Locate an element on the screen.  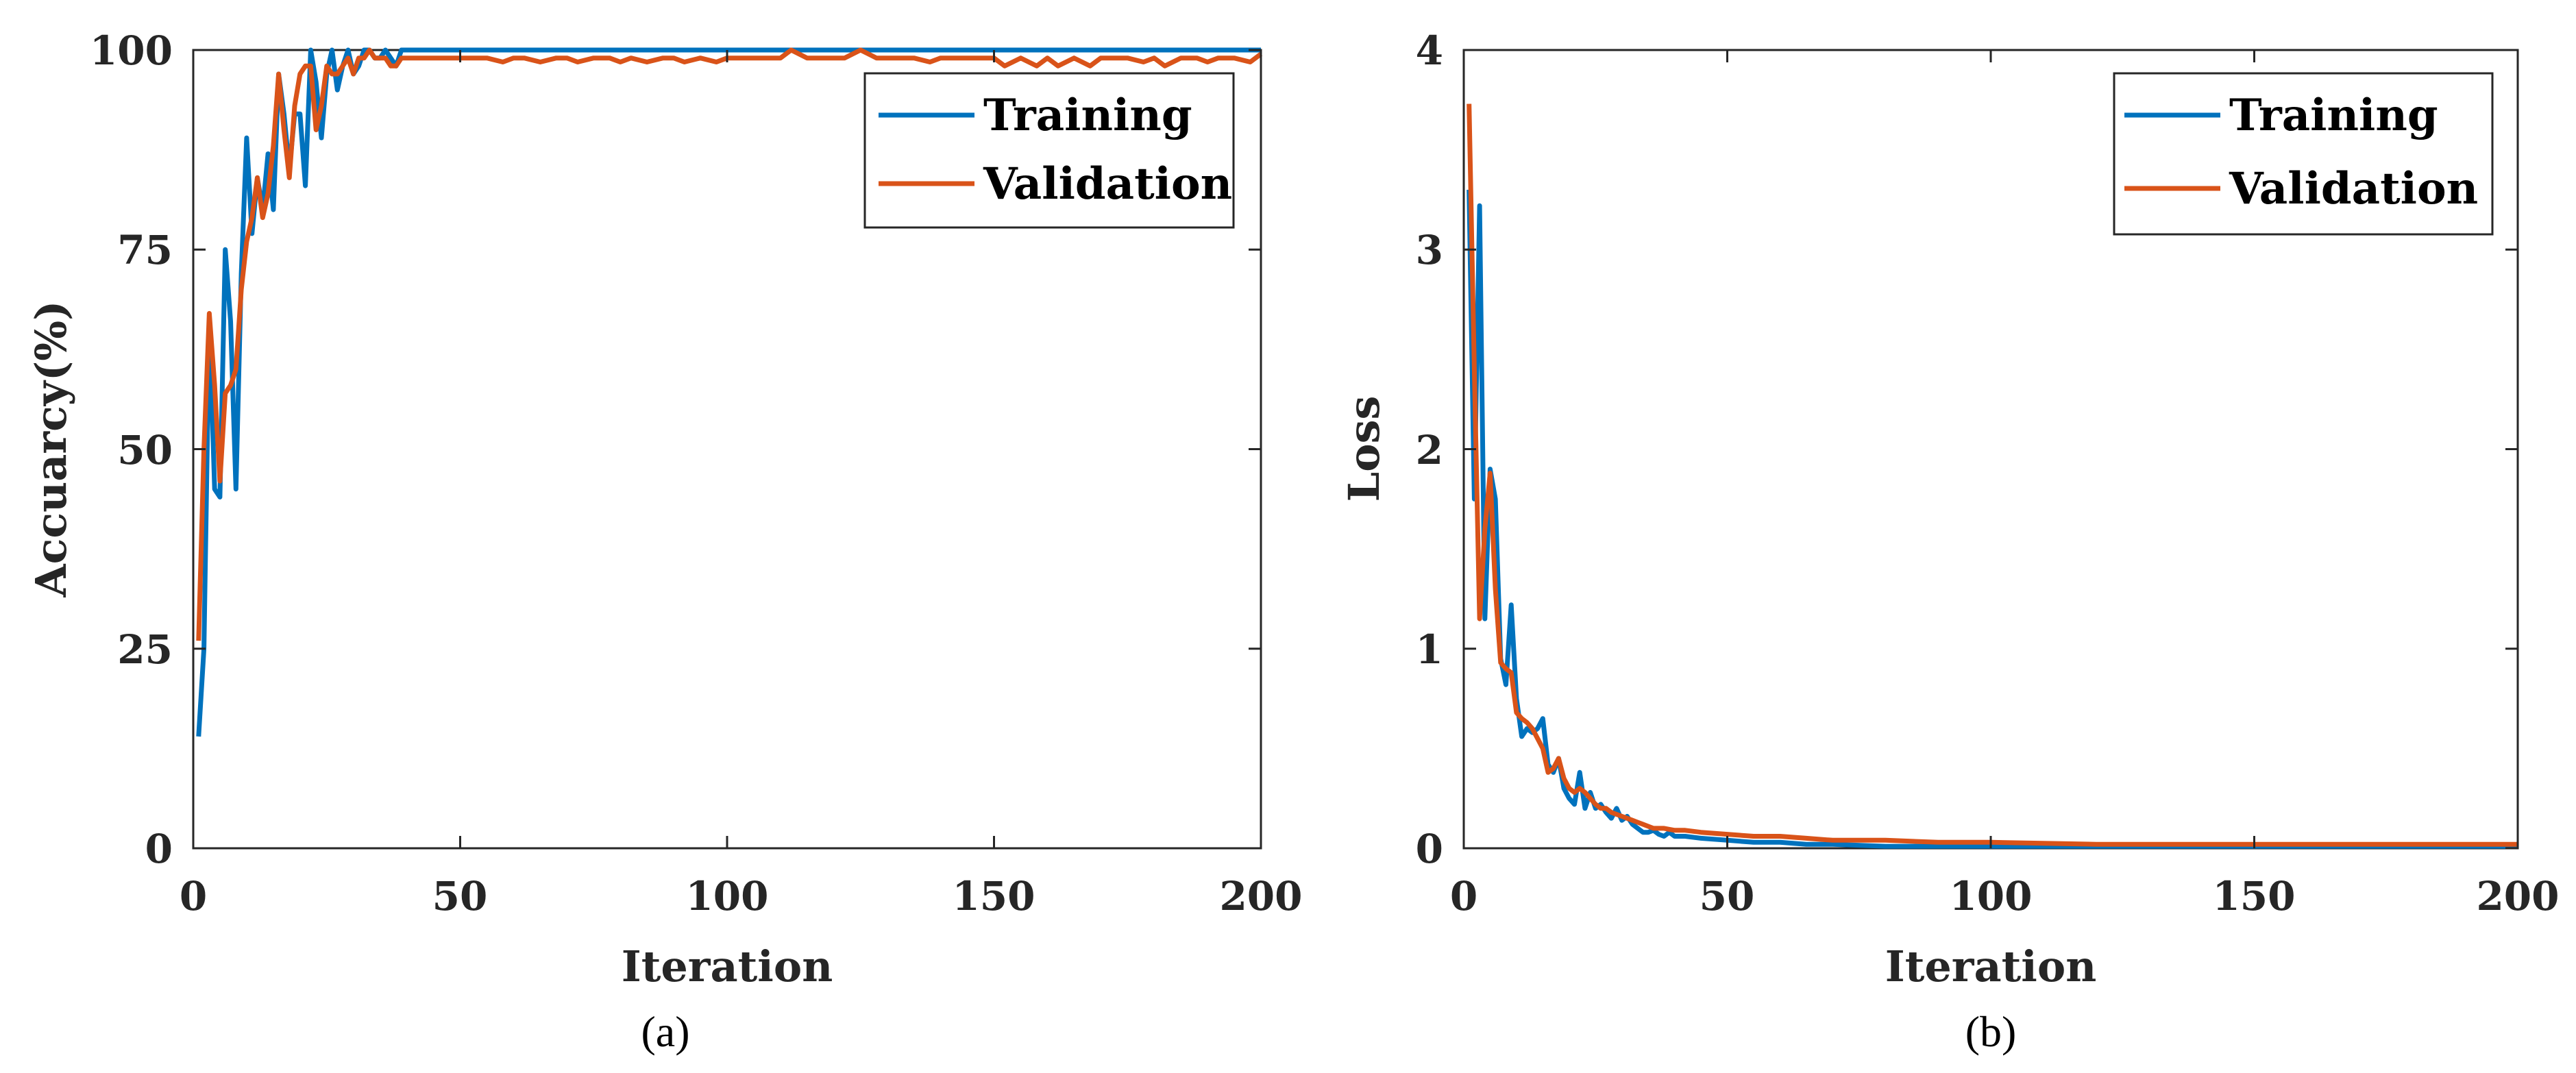
x-tick-label-a-200: 200 is located at coordinates (1260, 897).